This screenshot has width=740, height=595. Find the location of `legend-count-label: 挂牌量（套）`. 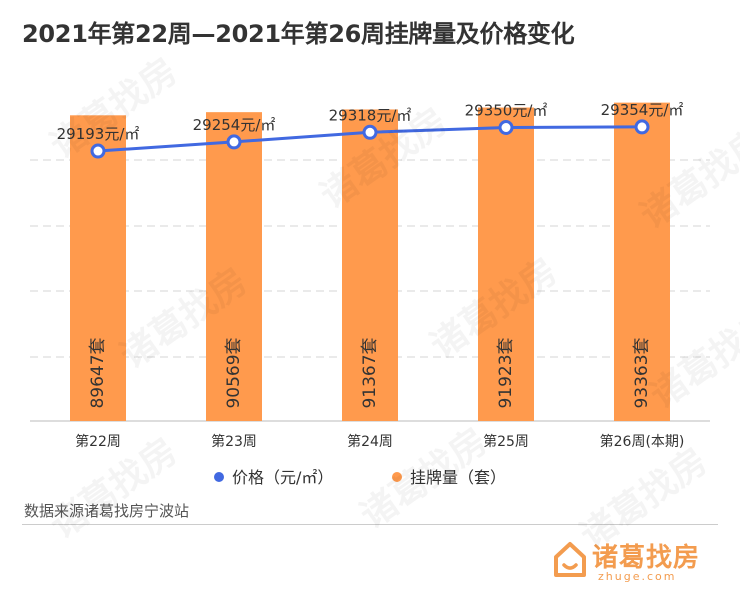

legend-count-label: 挂牌量（套） is located at coordinates (458, 477).